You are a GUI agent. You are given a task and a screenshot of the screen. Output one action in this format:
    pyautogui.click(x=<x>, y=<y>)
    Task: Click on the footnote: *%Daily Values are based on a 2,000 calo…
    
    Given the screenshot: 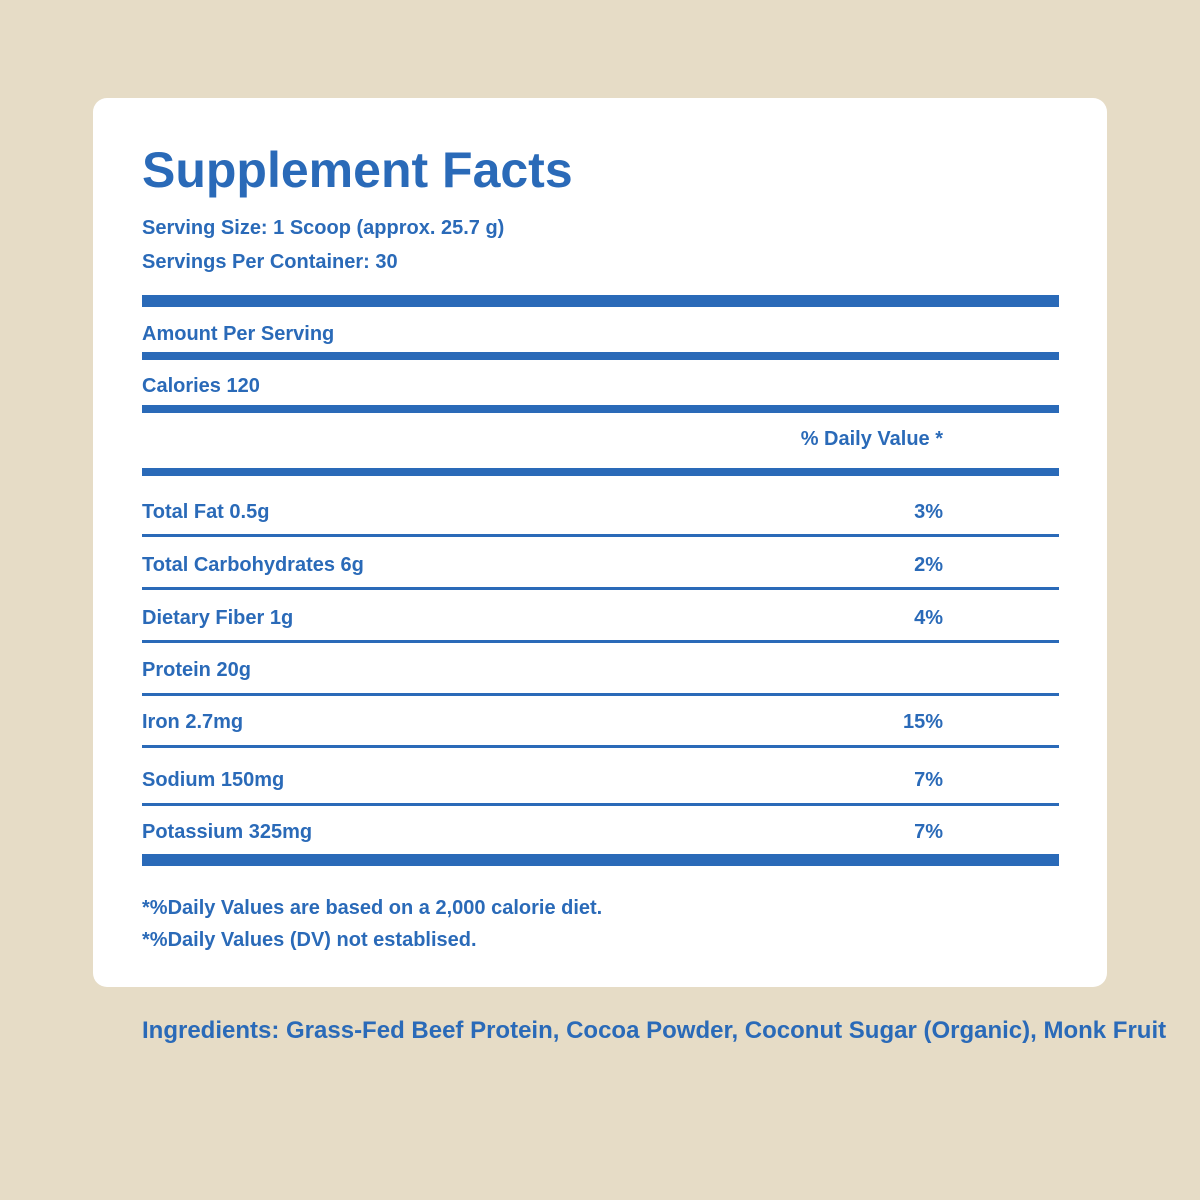 What is the action you would take?
    pyautogui.click(x=372, y=908)
    